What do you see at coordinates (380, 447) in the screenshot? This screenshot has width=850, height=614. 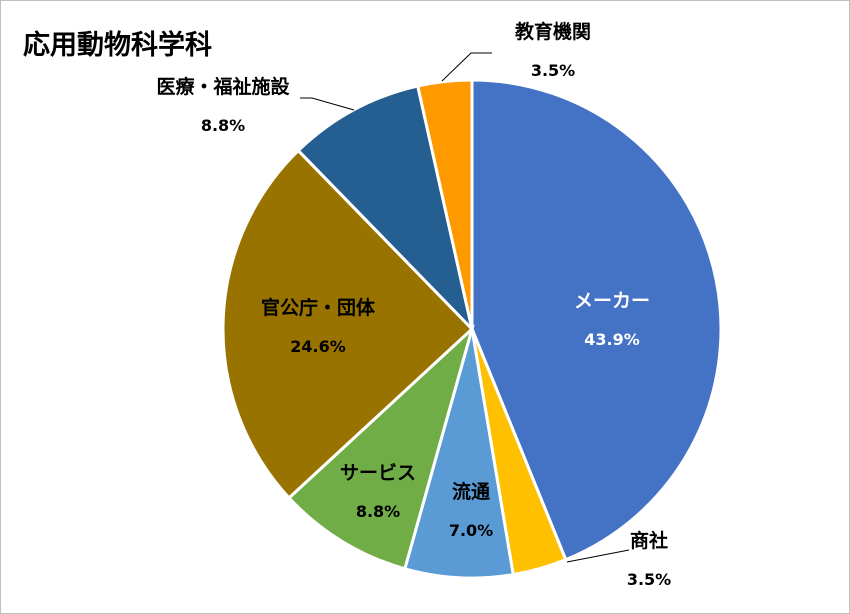 I see `pie-slice-service` at bounding box center [380, 447].